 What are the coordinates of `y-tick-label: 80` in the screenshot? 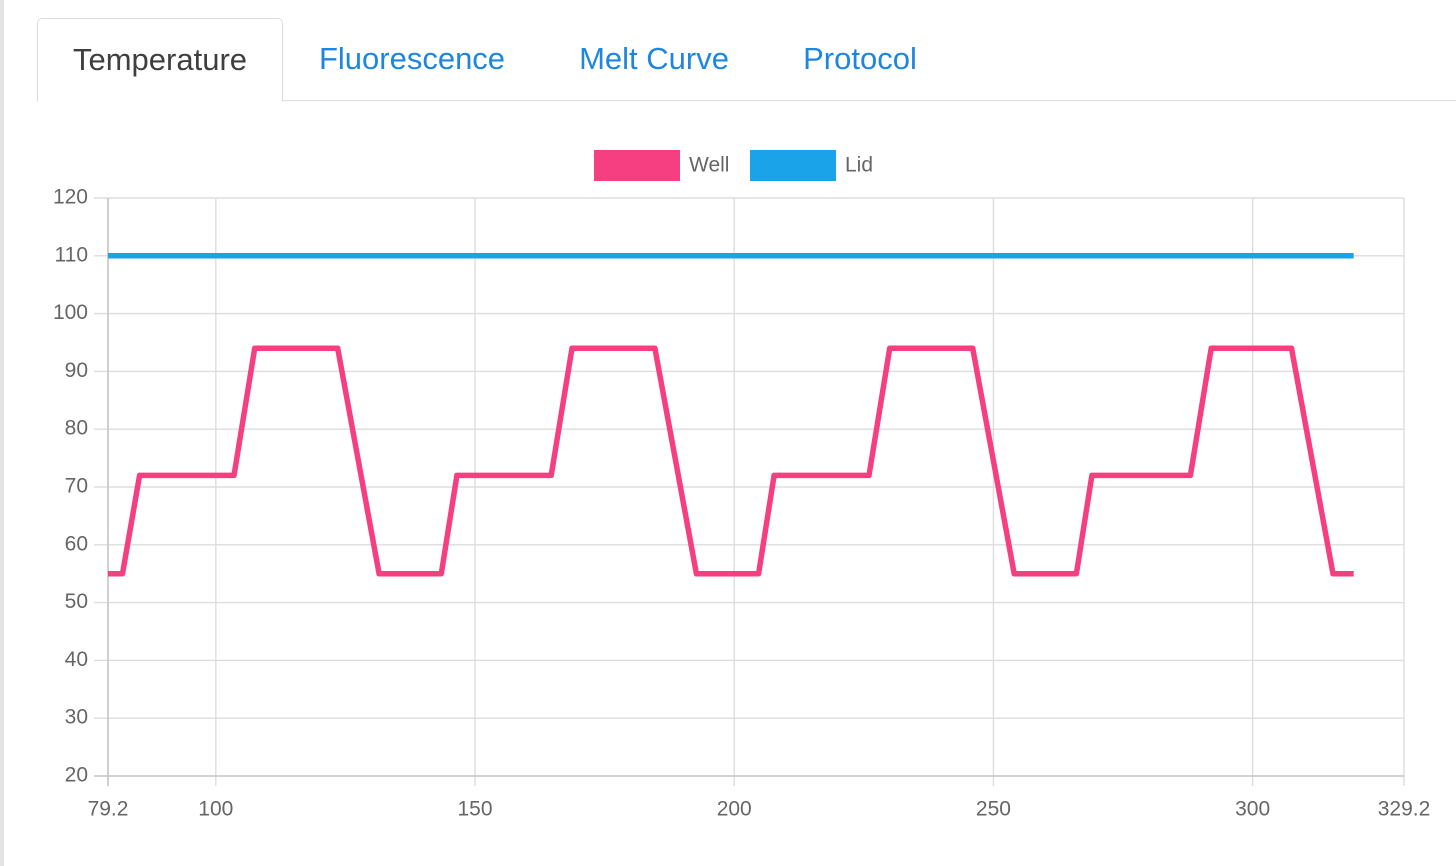 It's located at (76, 428).